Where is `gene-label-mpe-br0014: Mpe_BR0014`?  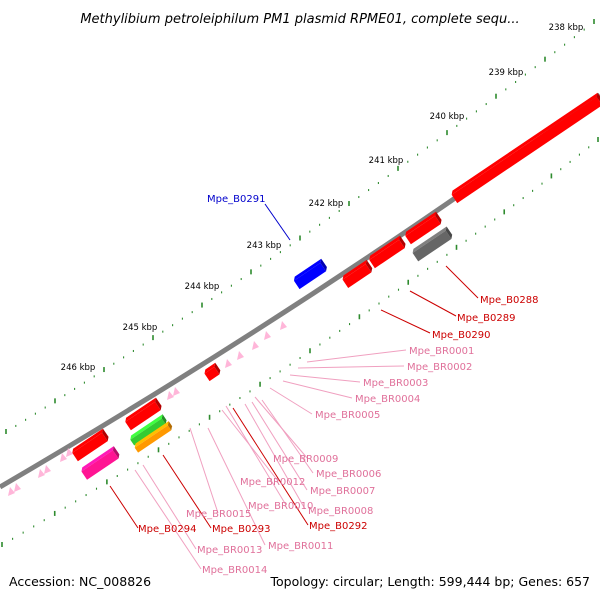
gene-label-mpe-br0014: Mpe_BR0014 is located at coordinates (234, 570).